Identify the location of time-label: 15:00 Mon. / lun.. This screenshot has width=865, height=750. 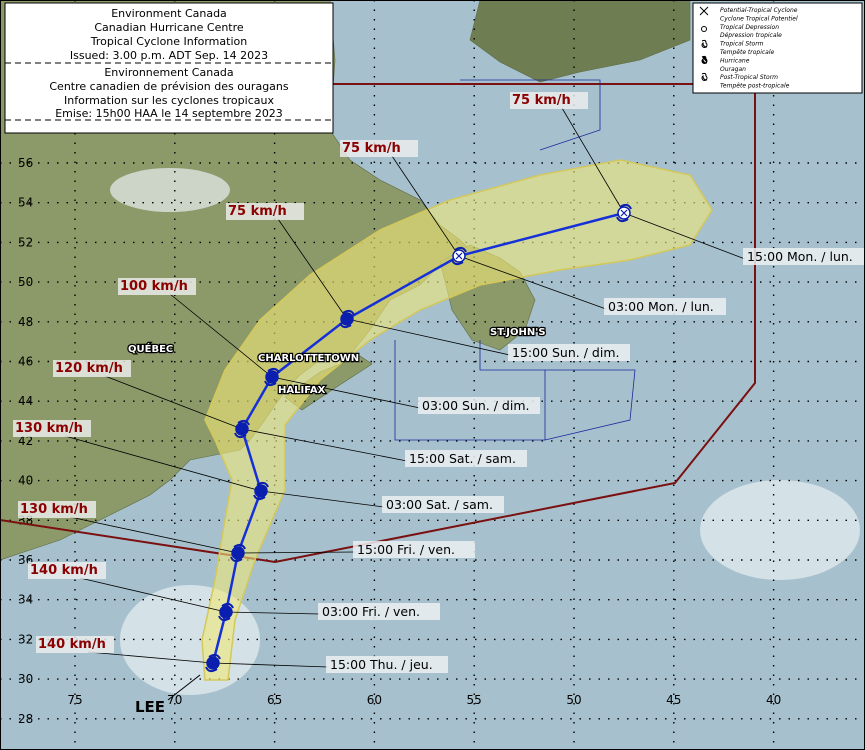
(800, 256).